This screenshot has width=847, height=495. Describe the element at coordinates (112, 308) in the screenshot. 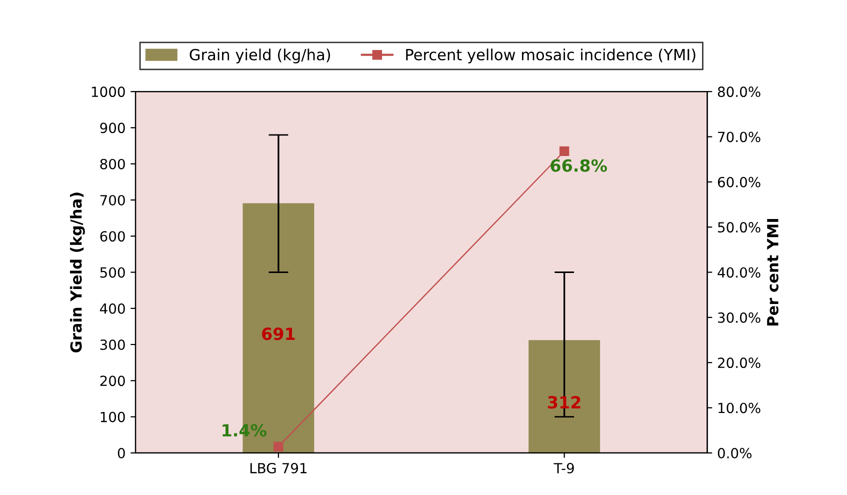

I see `y-tick-label: 400` at that location.